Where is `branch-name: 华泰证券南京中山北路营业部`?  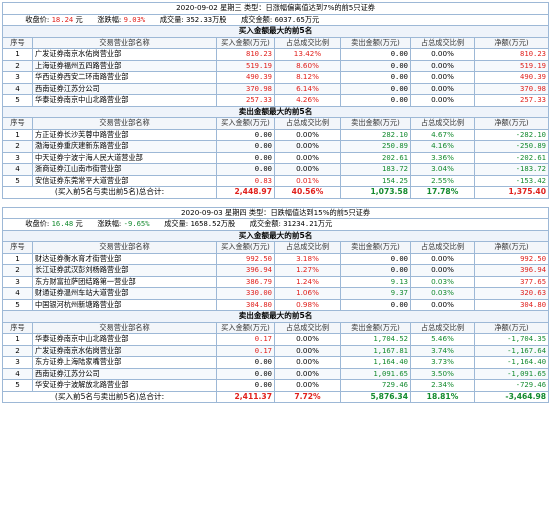 branch-name: 华泰证券南京中山北路营业部 is located at coordinates (124, 100).